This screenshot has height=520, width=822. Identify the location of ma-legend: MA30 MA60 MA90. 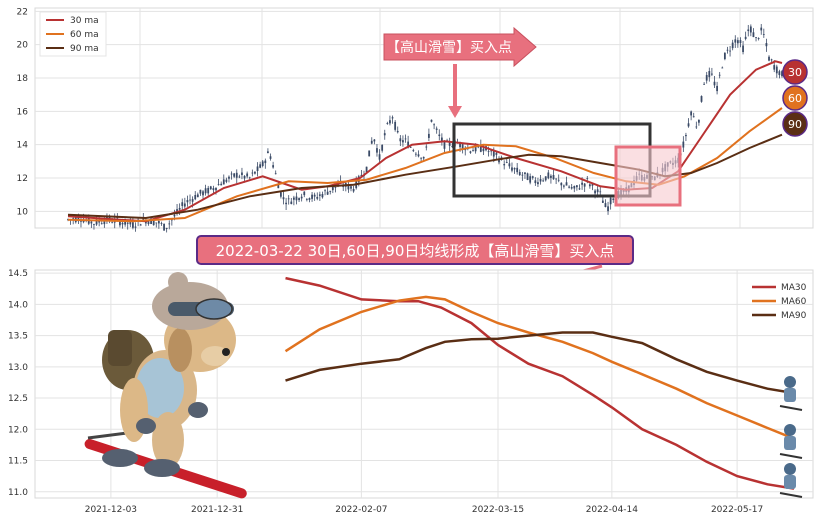
(779, 302).